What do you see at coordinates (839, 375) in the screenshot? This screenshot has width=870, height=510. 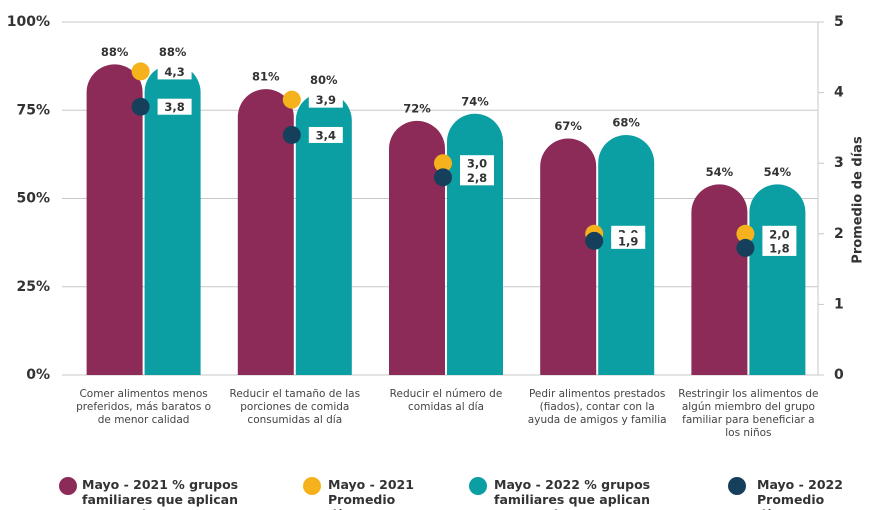 I see `y2-tick-label: 0` at bounding box center [839, 375].